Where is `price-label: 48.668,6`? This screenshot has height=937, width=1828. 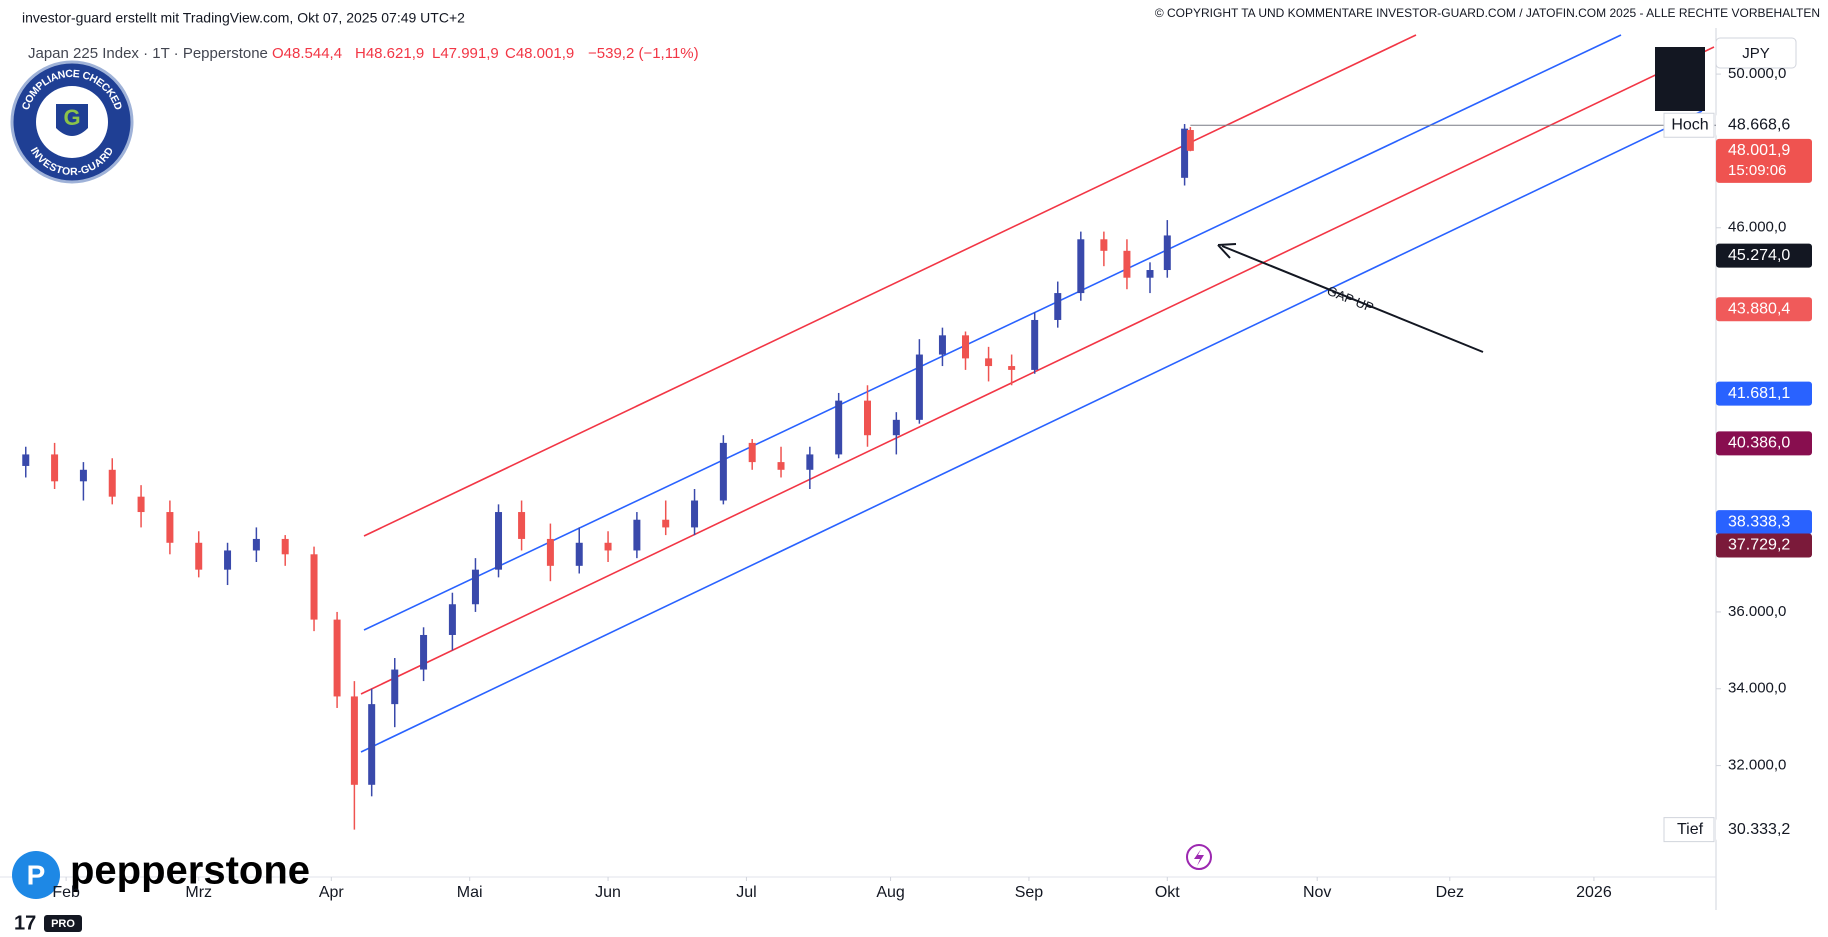 price-label: 48.668,6 is located at coordinates (1759, 124).